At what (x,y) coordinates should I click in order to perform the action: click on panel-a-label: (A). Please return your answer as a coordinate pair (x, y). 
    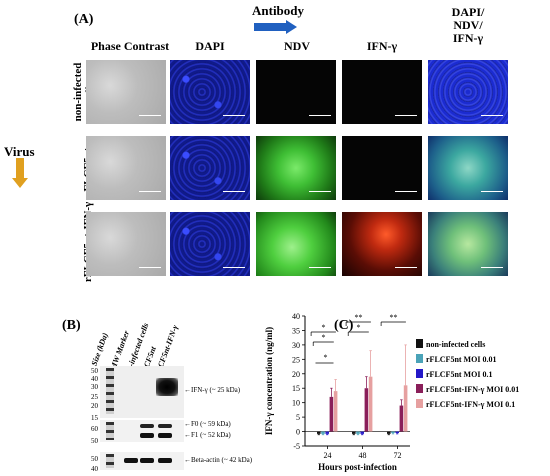
    Looking at the image, I should click on (84, 19).